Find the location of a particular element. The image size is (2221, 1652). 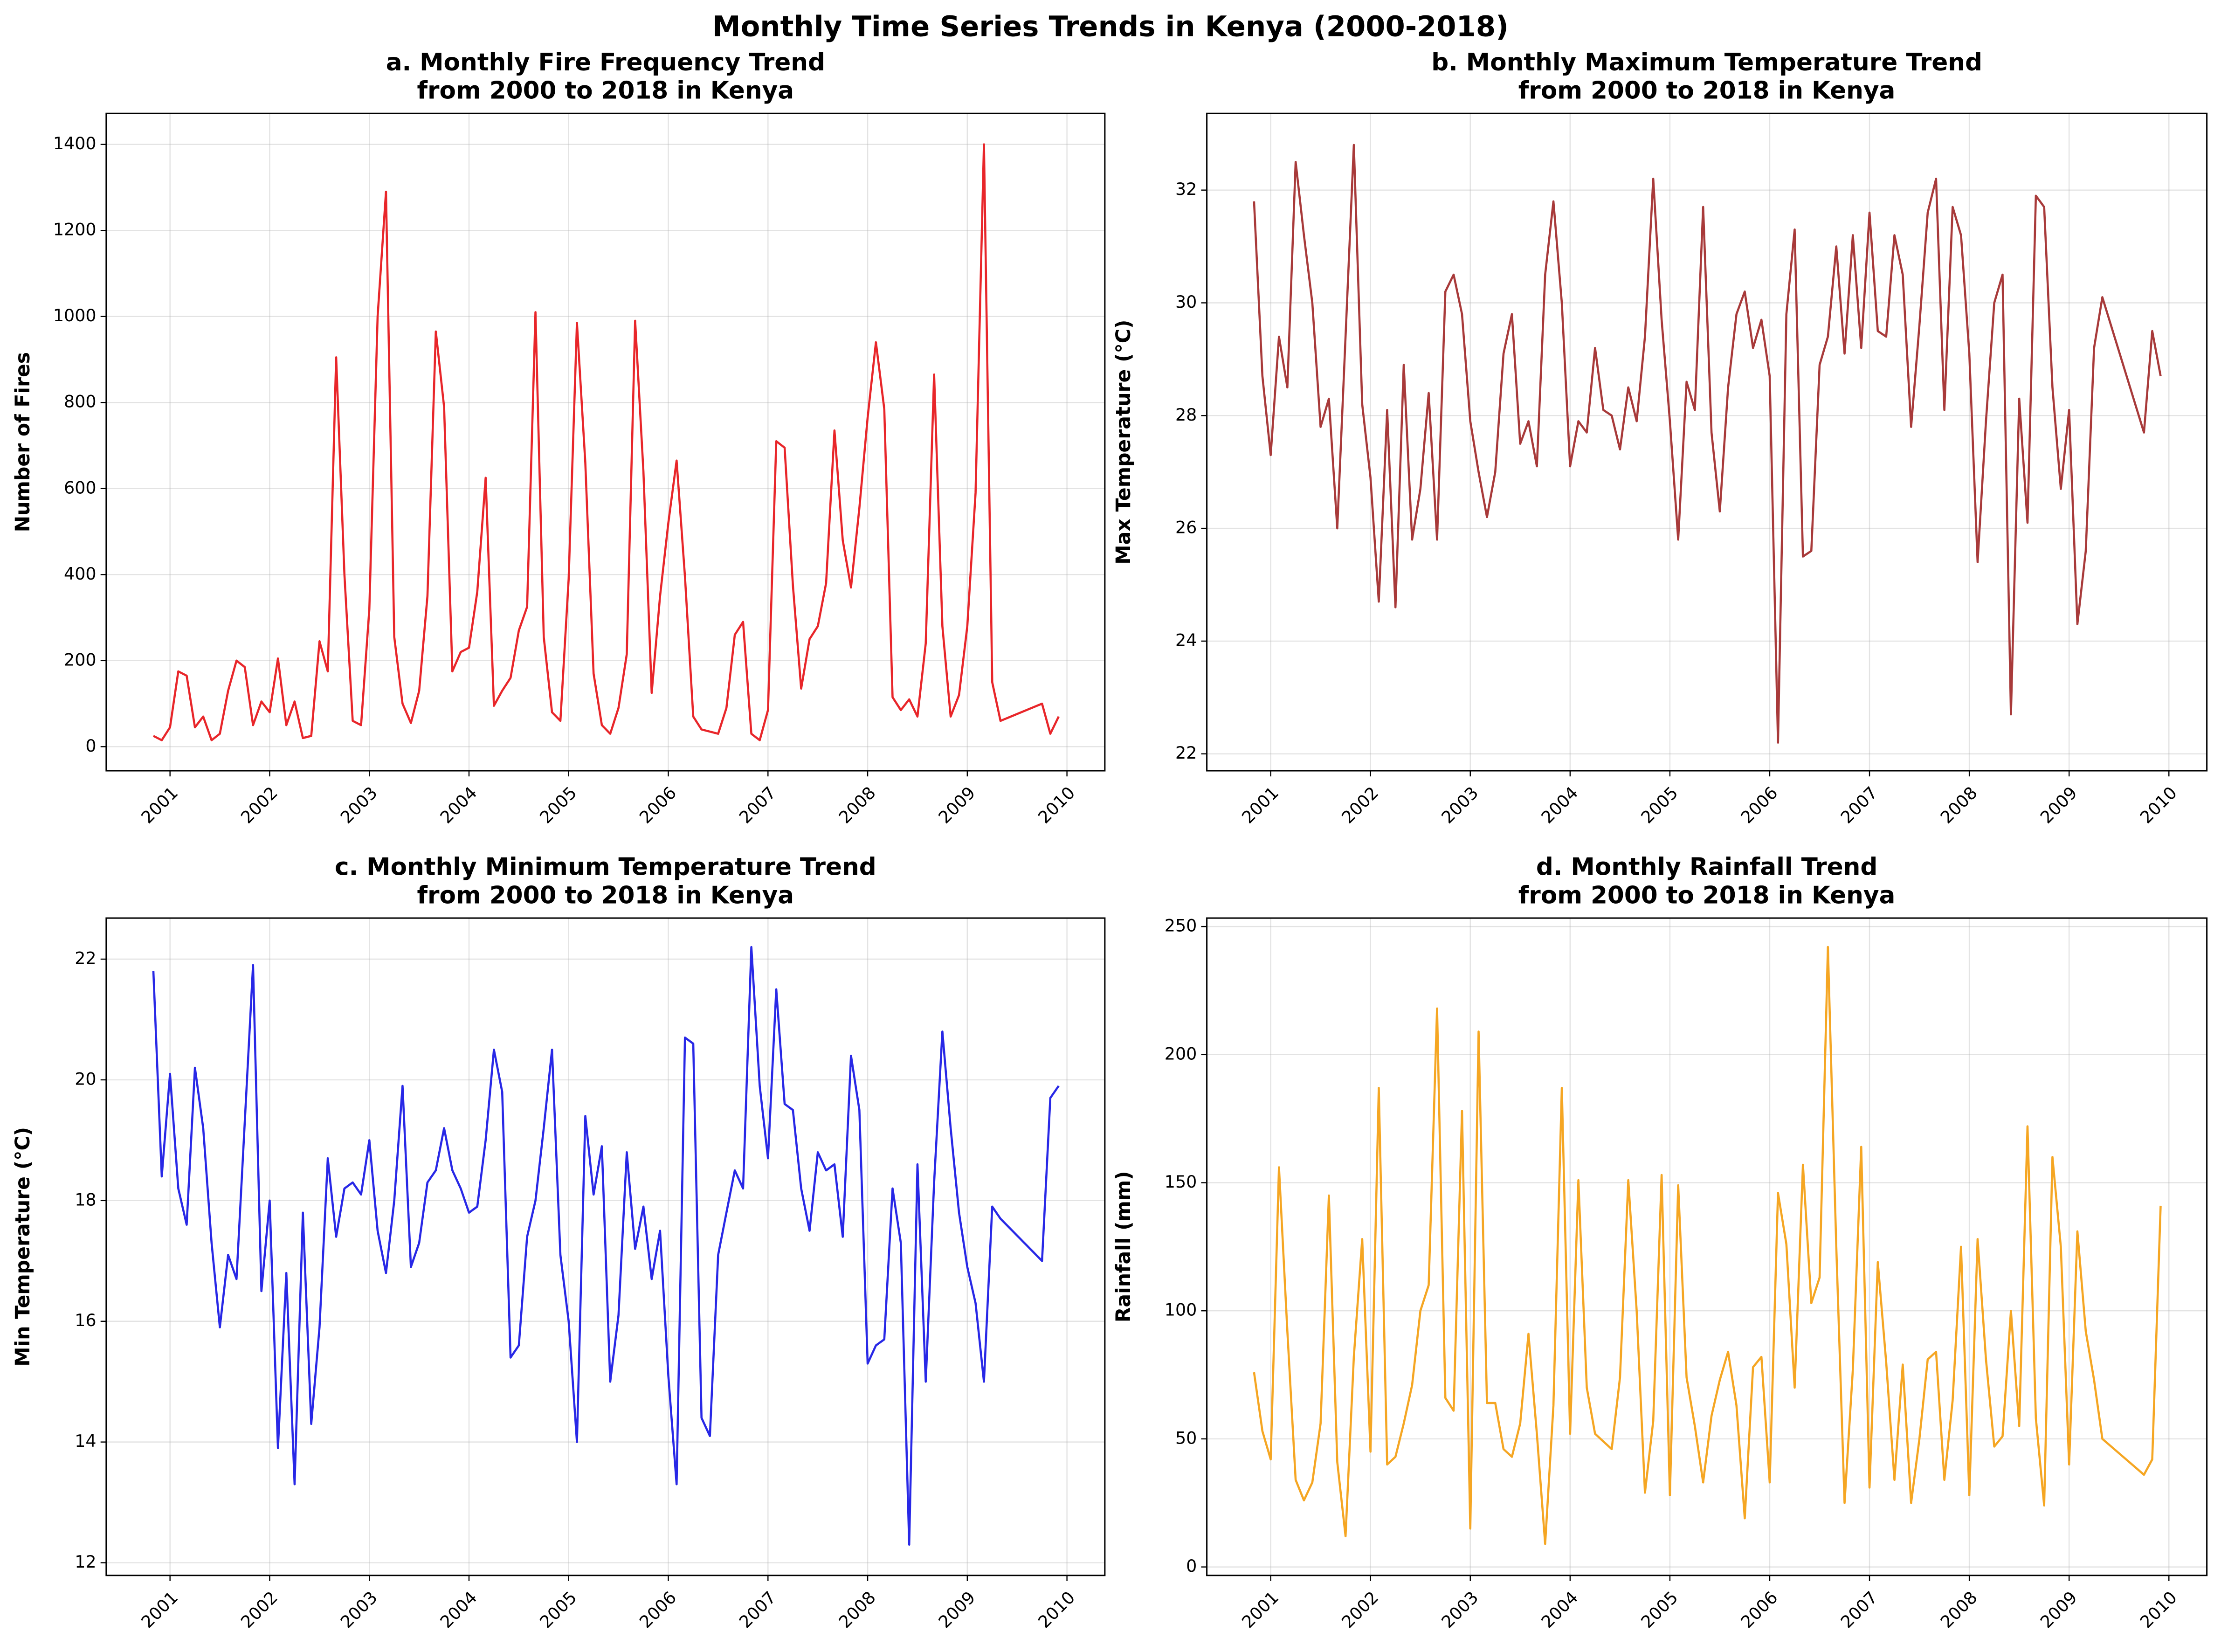

y-tick-label: 26 is located at coordinates (1186, 528).